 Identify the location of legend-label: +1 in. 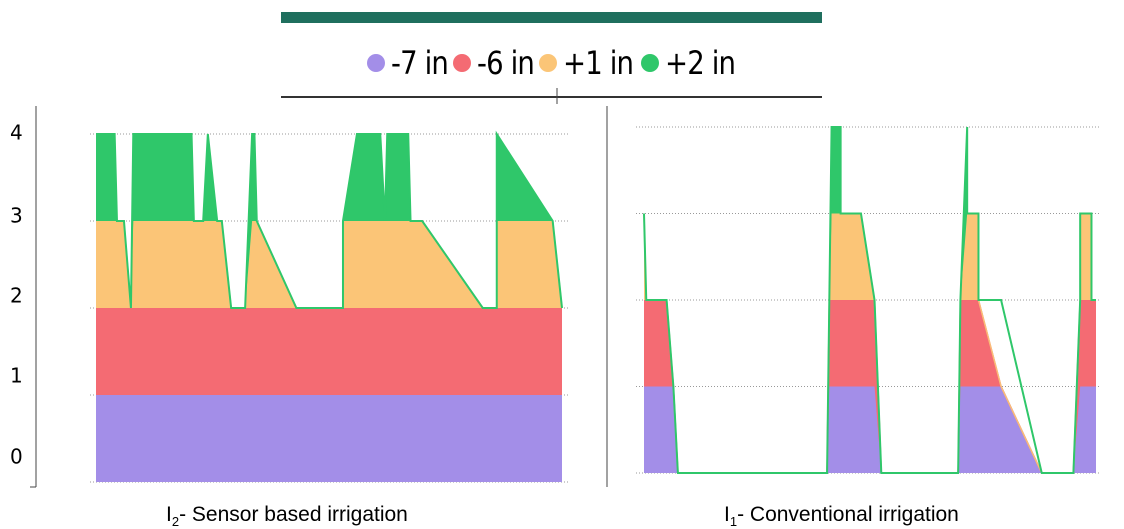
(598, 63).